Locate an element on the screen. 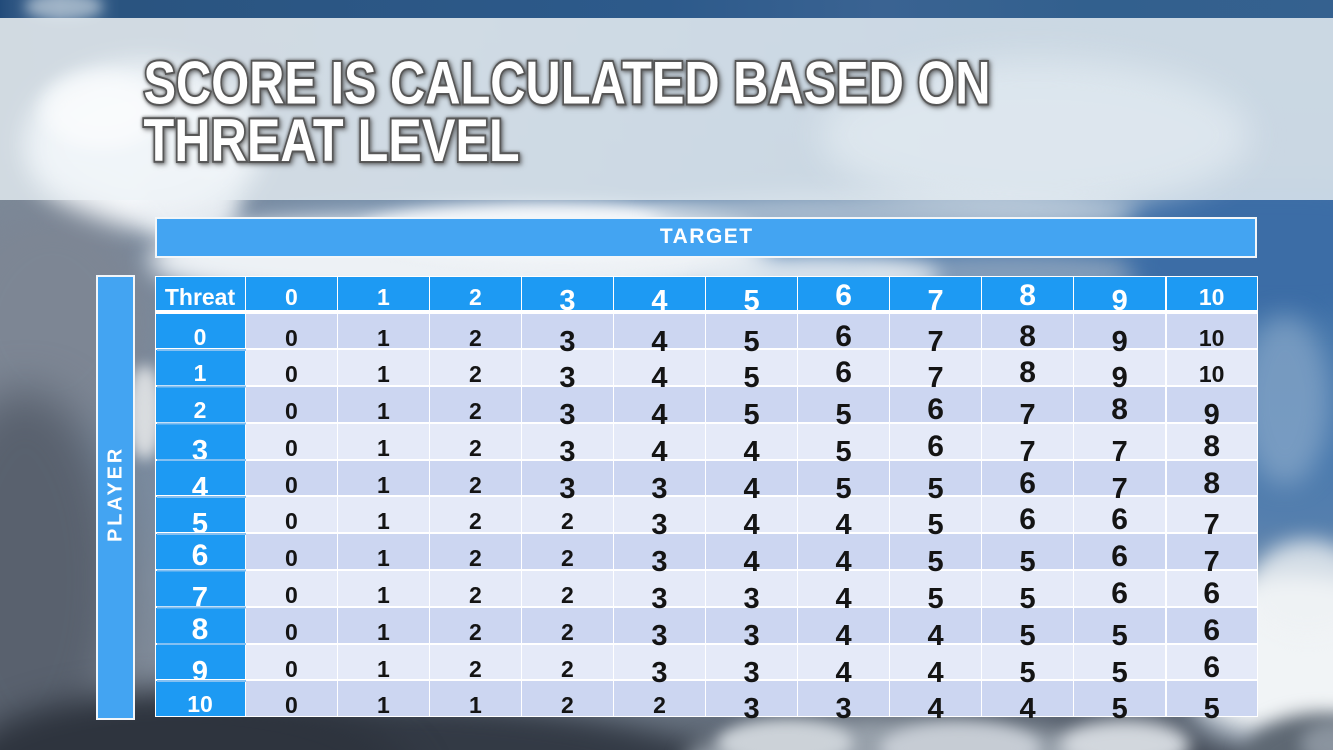 This screenshot has width=1333, height=750. svg-text: THREAT LEVEL is located at coordinates (332, 140).